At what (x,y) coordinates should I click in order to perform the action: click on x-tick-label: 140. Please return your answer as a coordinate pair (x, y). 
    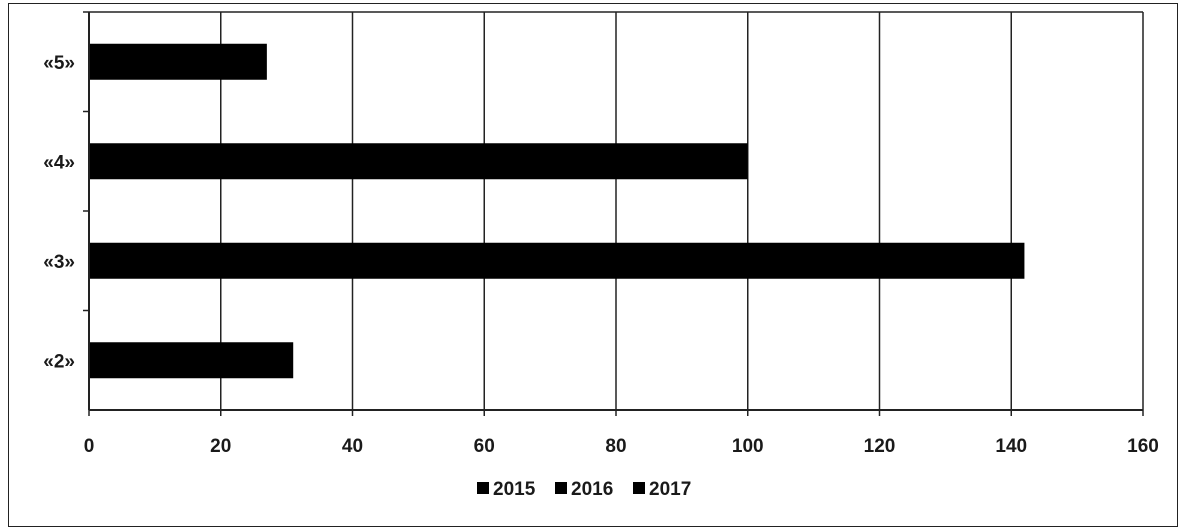
    Looking at the image, I should click on (1011, 446).